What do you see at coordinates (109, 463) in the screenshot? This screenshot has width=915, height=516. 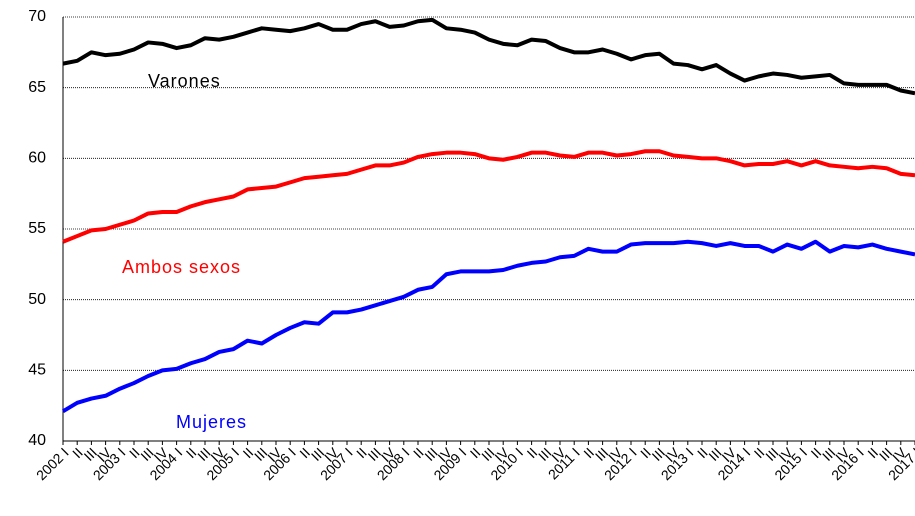 I see `x-tick-label: 2003 I` at bounding box center [109, 463].